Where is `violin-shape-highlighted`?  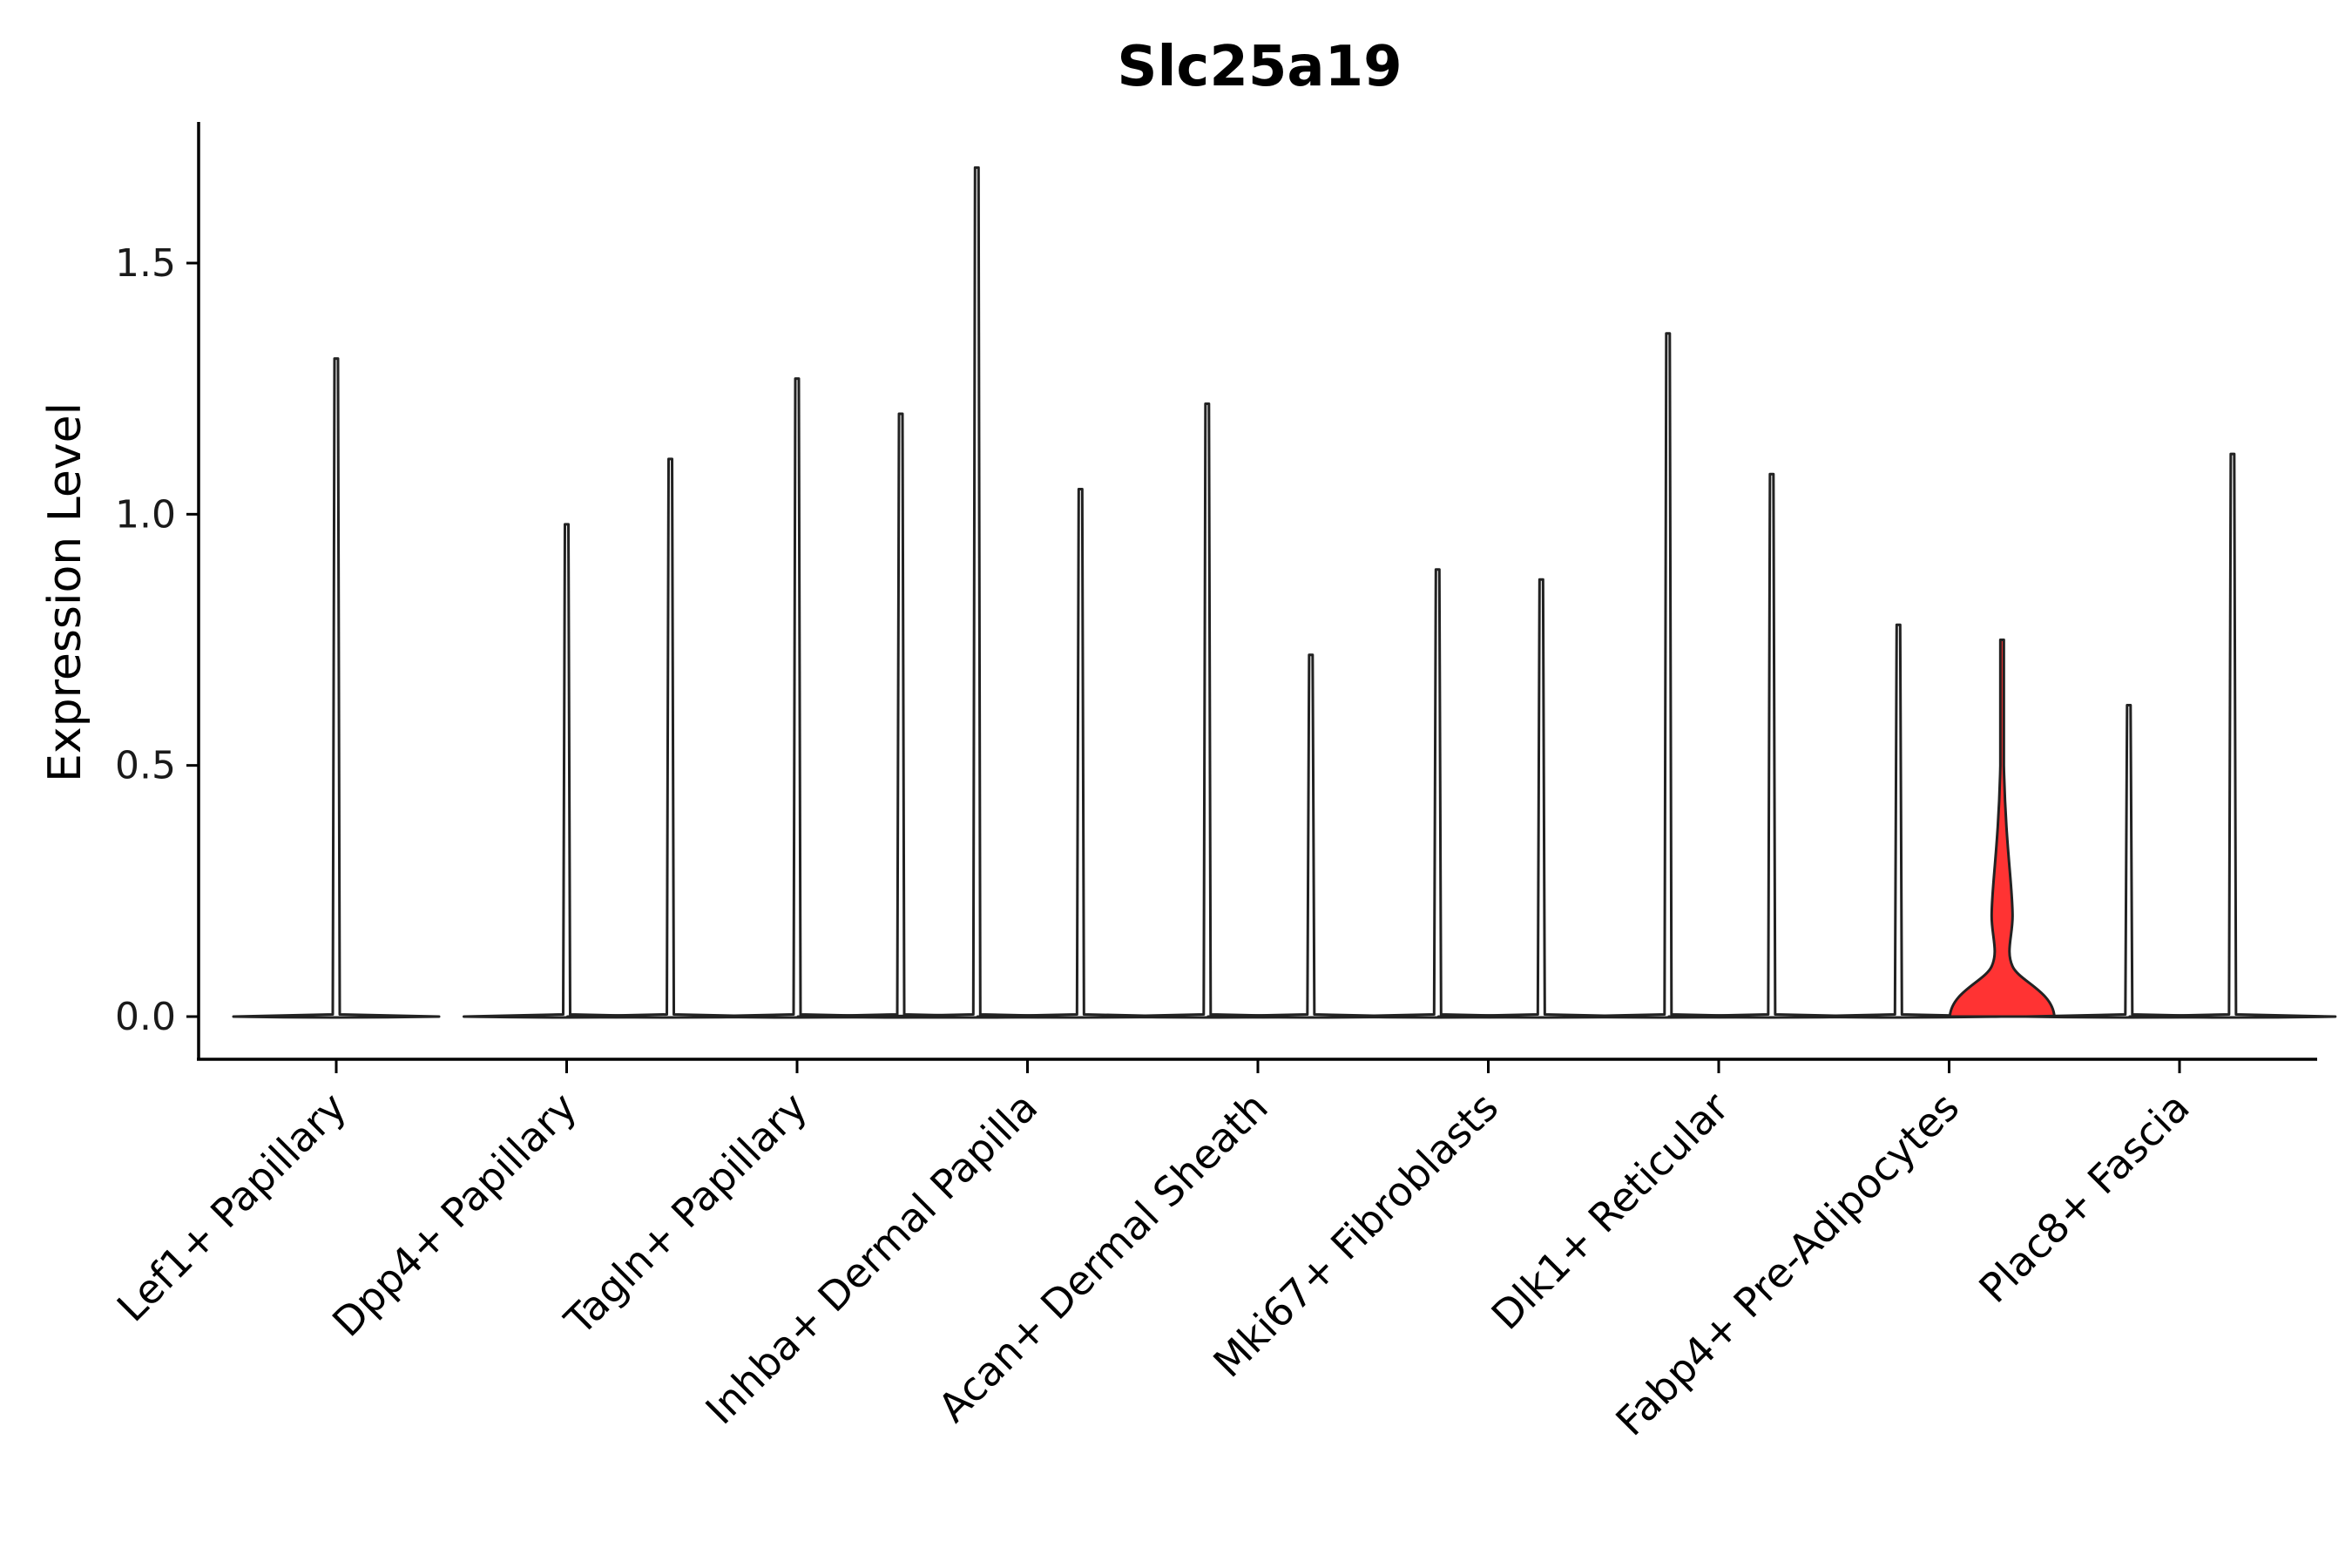
violin-shape-highlighted is located at coordinates (2002, 829).